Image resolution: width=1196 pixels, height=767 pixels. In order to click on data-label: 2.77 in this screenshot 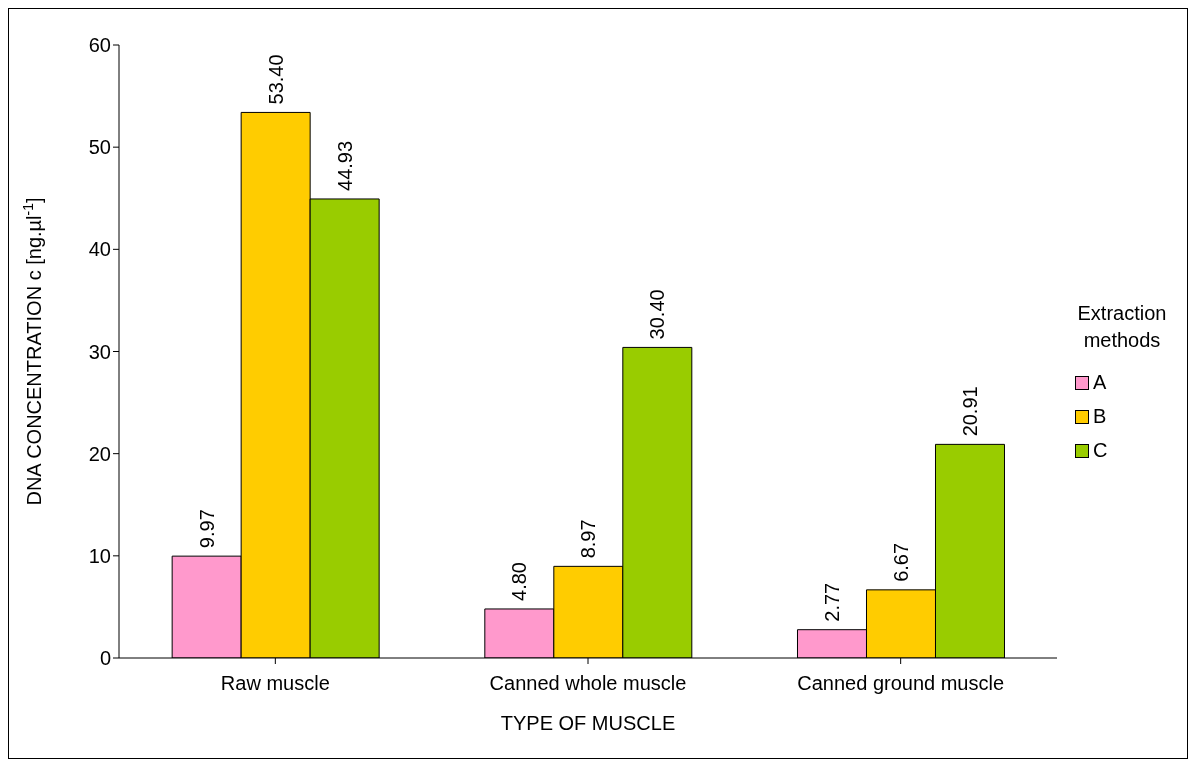, I will do `click(831, 602)`.